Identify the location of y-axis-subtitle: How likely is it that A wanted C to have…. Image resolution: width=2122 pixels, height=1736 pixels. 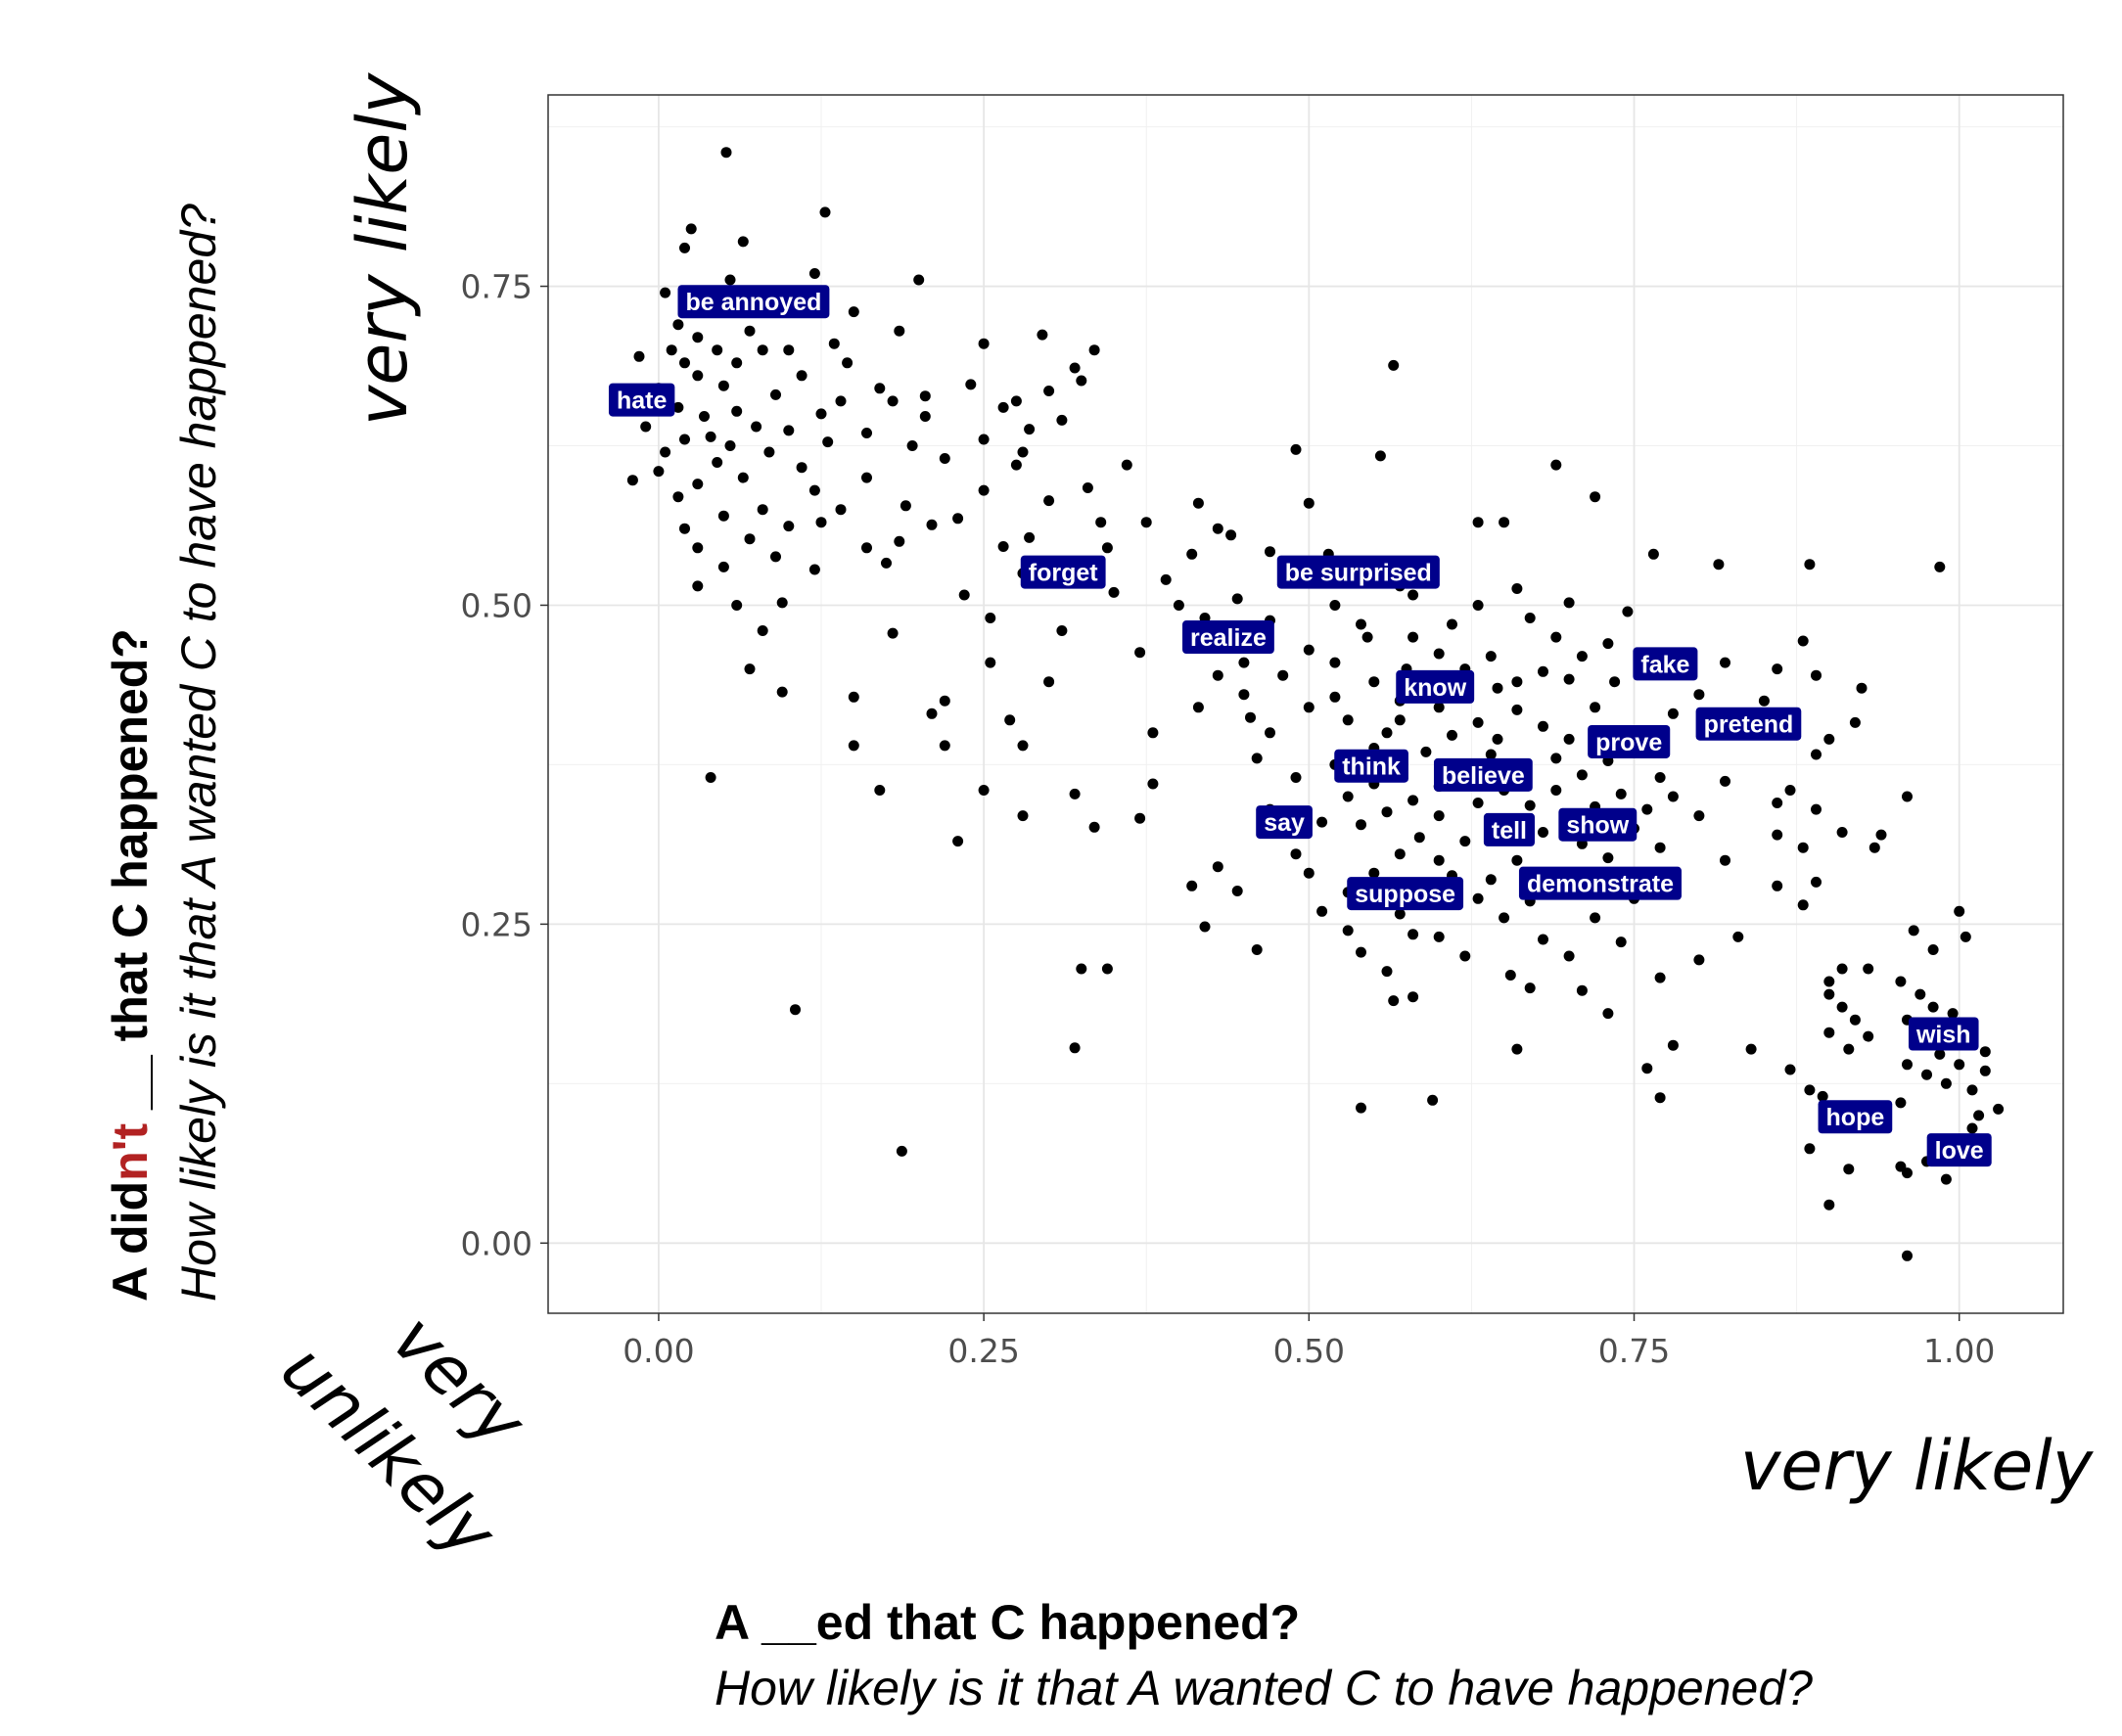
(198, 753).